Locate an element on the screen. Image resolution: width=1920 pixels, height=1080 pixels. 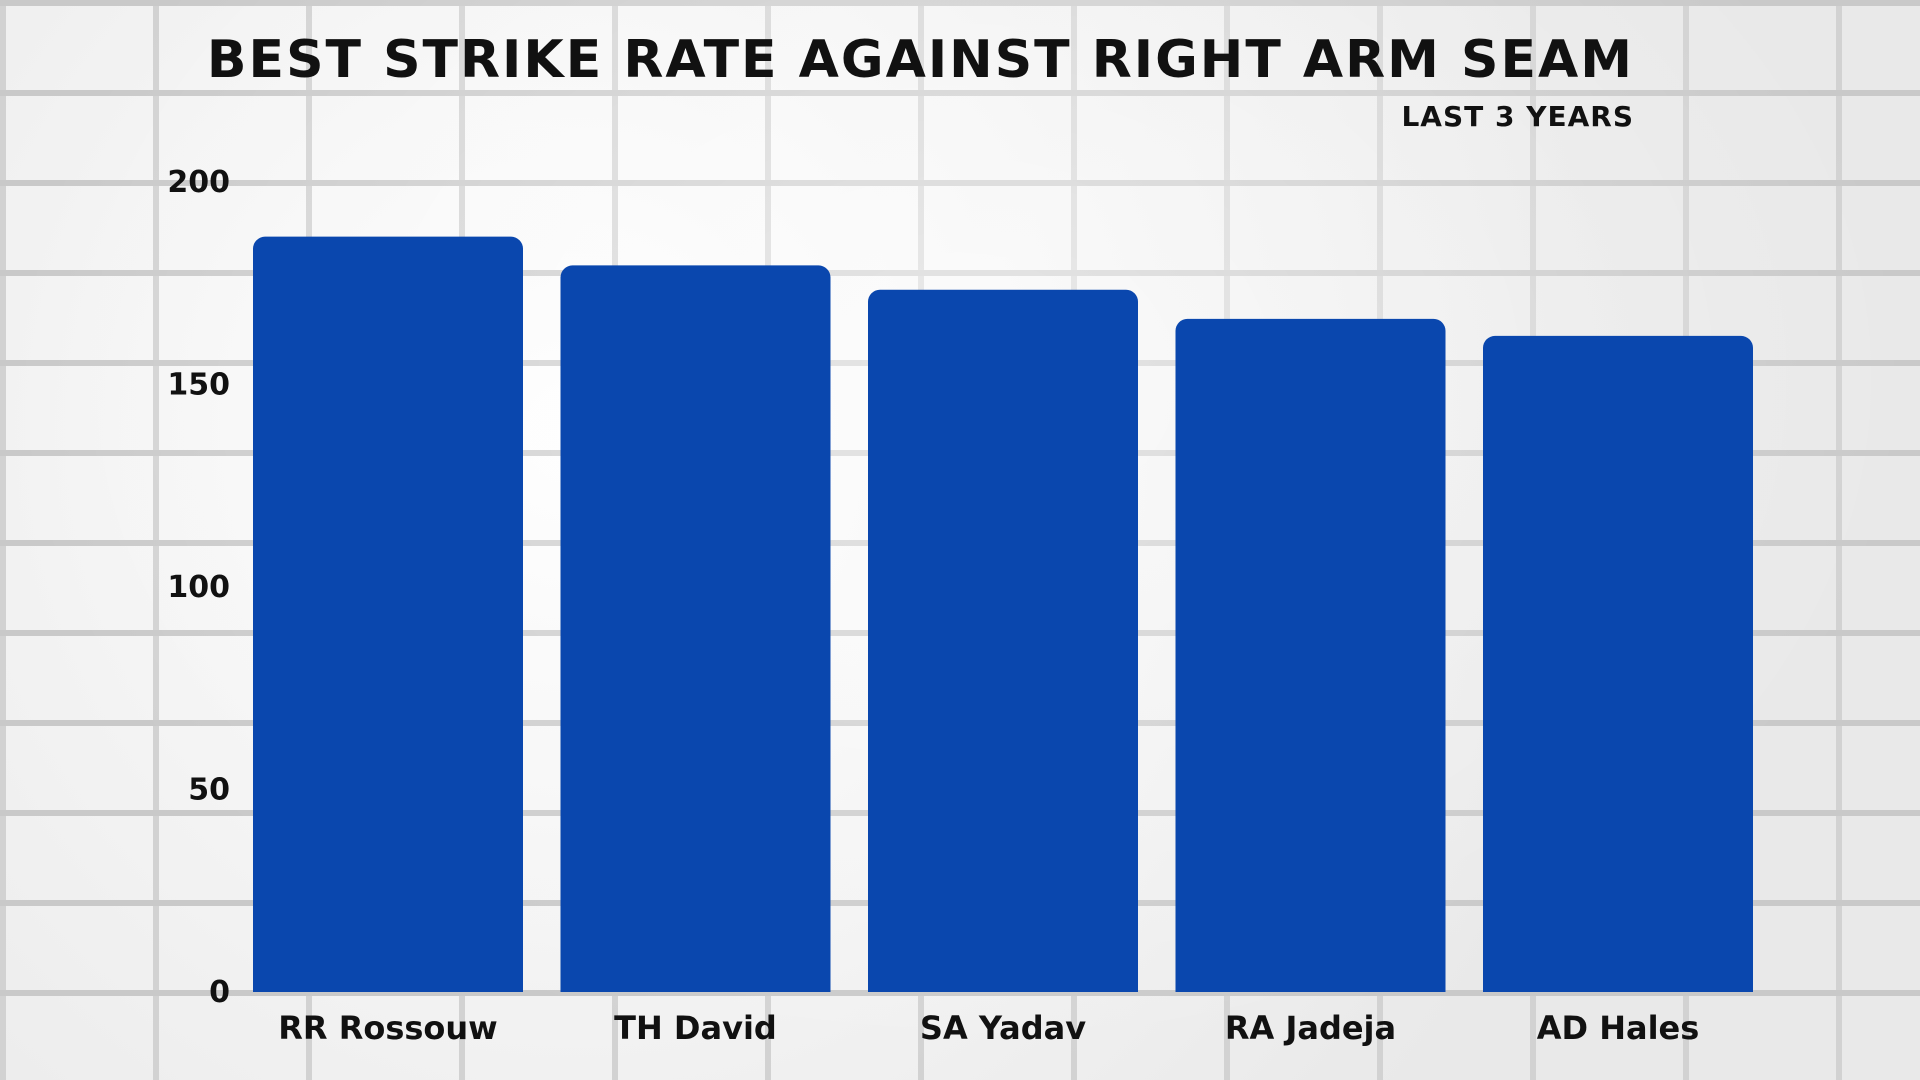
x-category-label: RR Rossouw is located at coordinates (387, 1028).